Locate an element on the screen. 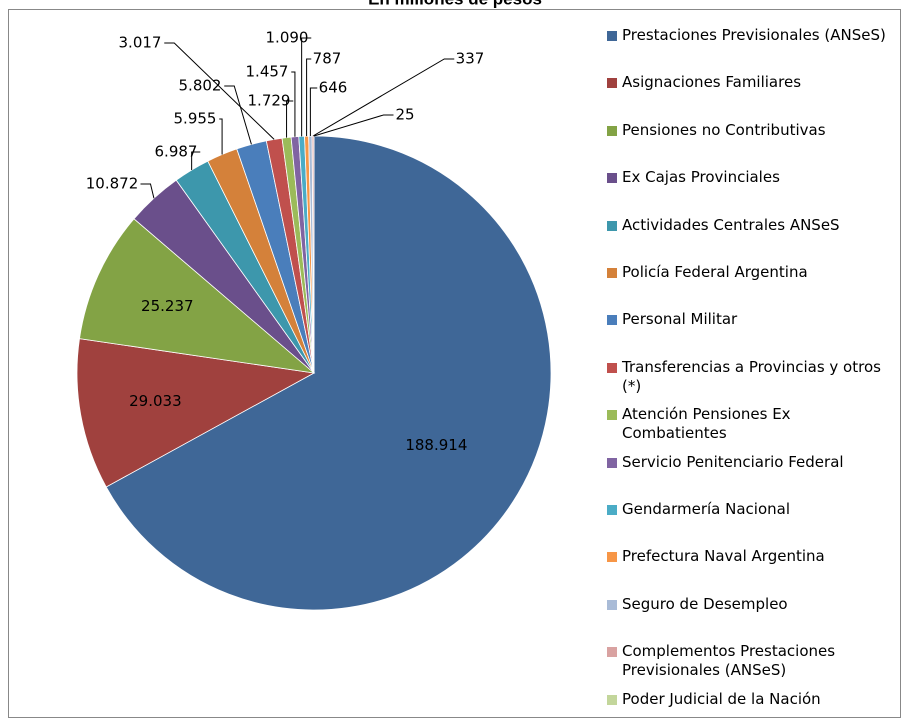 The image size is (909, 726). data-label: 25 is located at coordinates (404, 115).